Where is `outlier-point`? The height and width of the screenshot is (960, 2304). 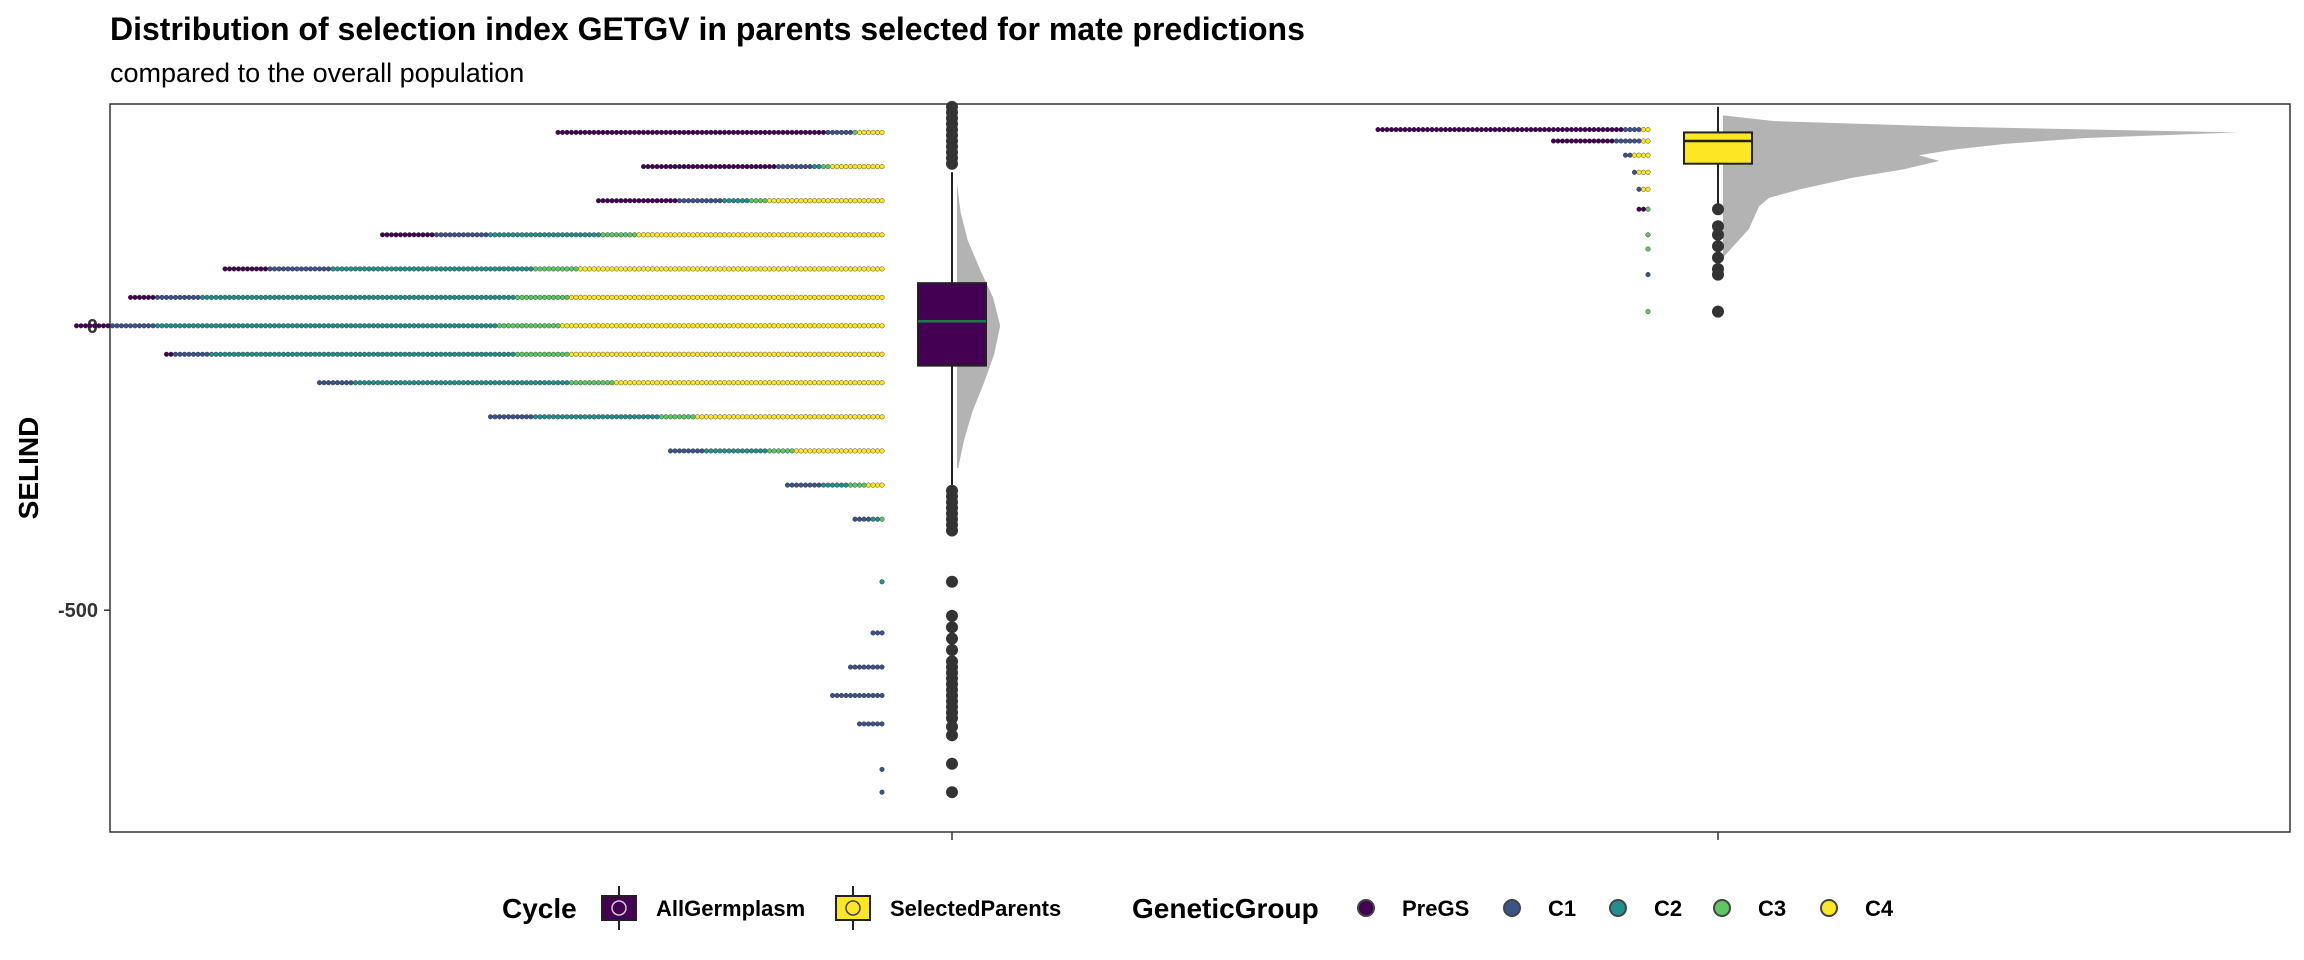 outlier-point is located at coordinates (1718, 311).